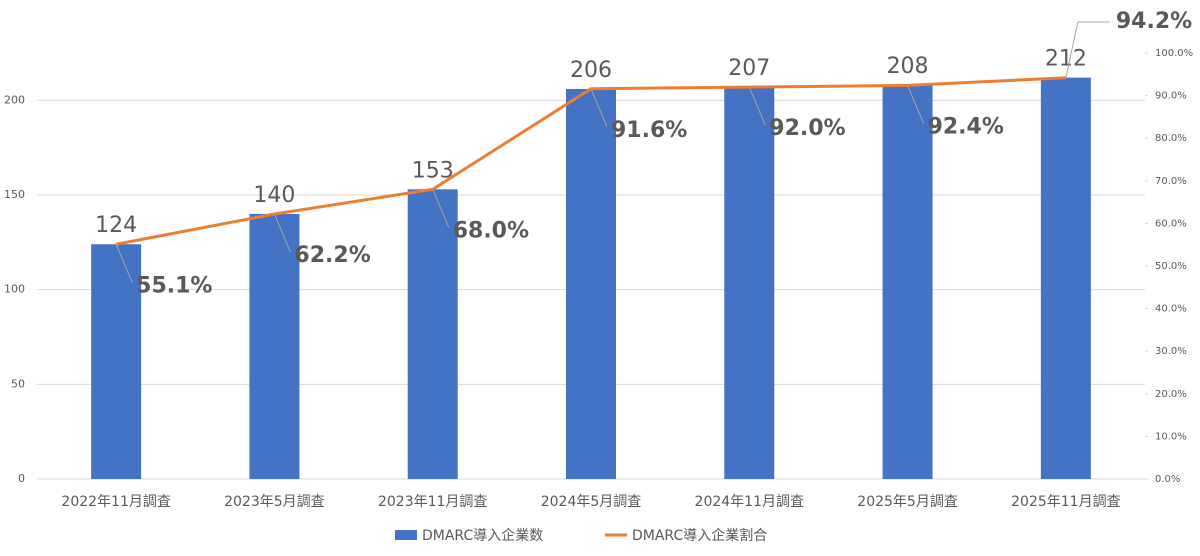 Image resolution: width=1200 pixels, height=556 pixels. I want to click on x-tick-label: 2025年11月調査, so click(1065, 502).